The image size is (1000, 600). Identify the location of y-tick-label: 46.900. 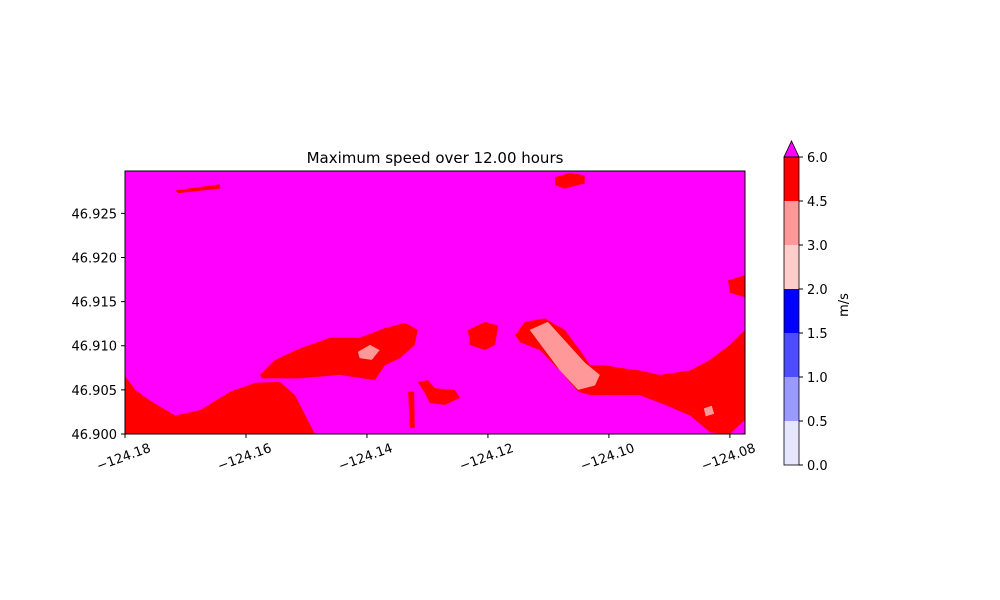
(95, 435).